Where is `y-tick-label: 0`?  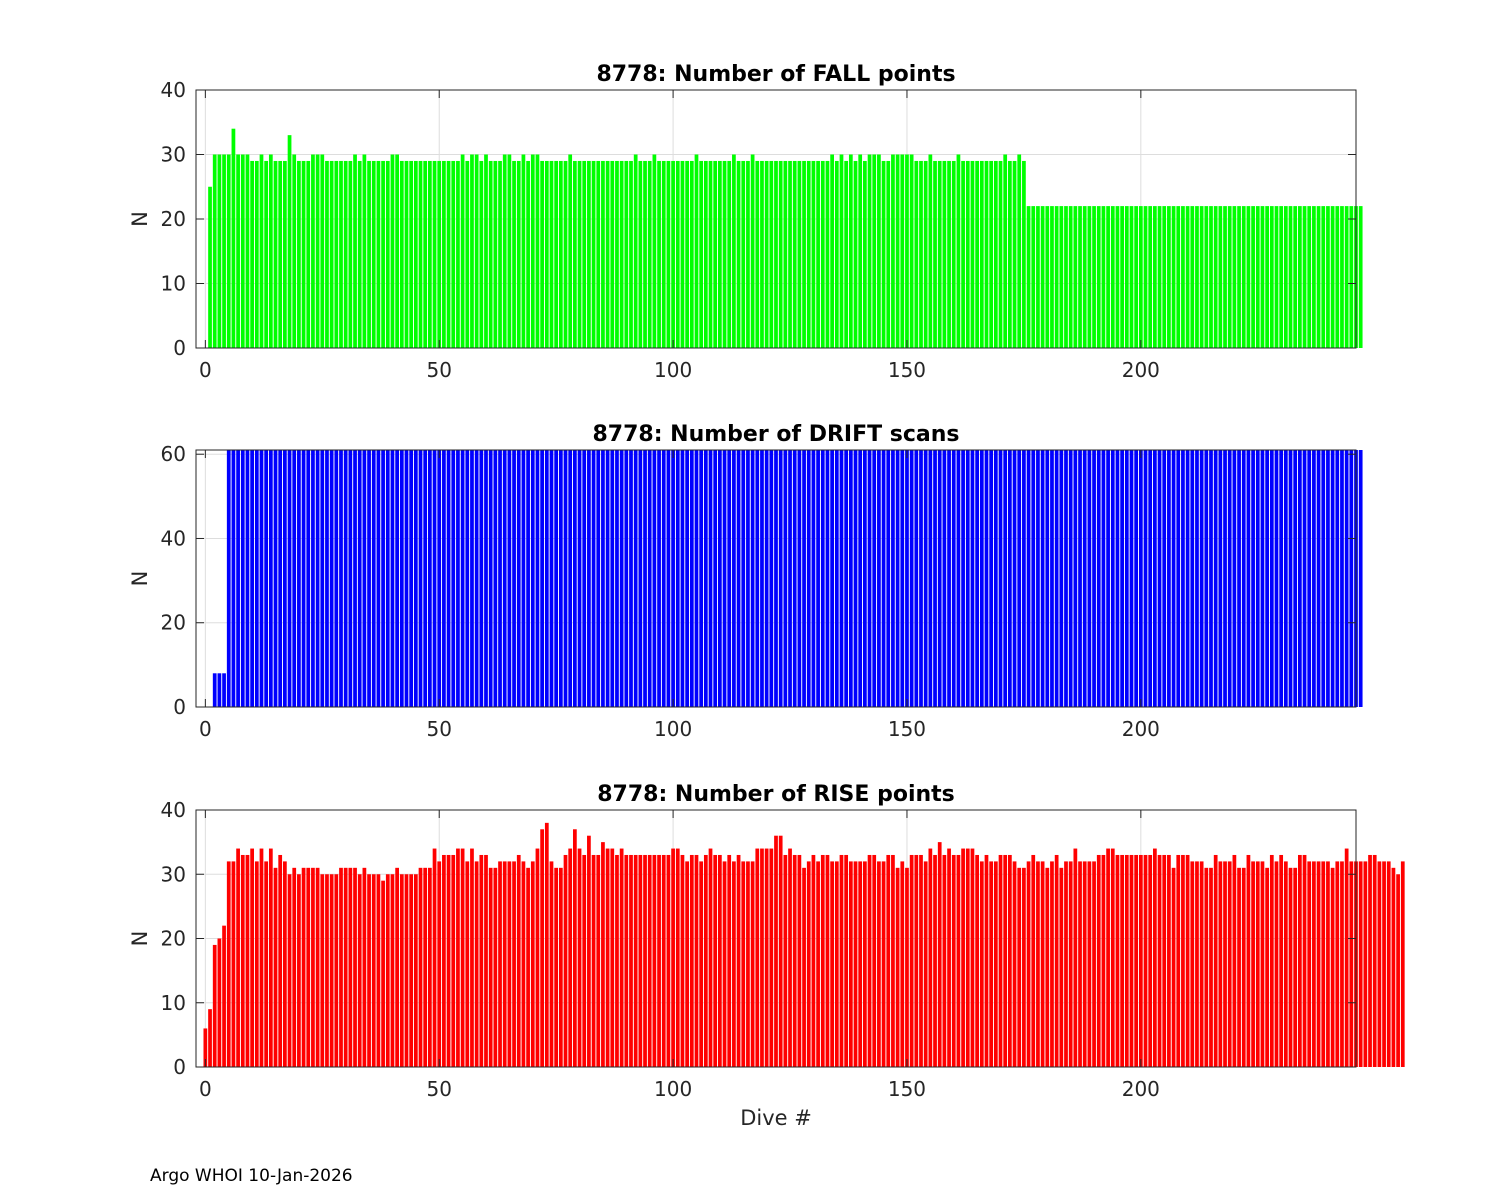 y-tick-label: 0 is located at coordinates (179, 1067).